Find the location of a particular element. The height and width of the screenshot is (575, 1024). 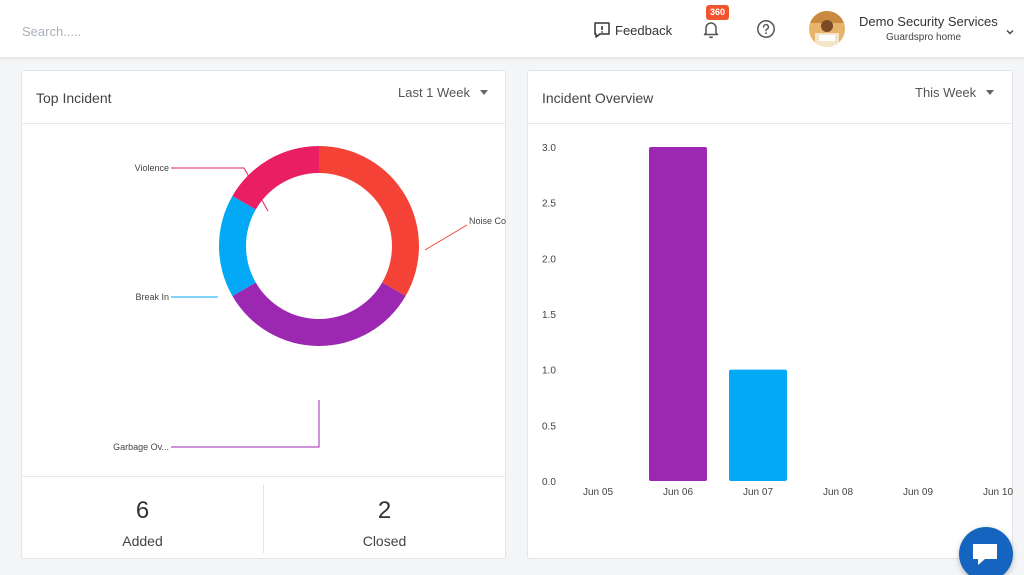

feedback-icon is located at coordinates (602, 30).